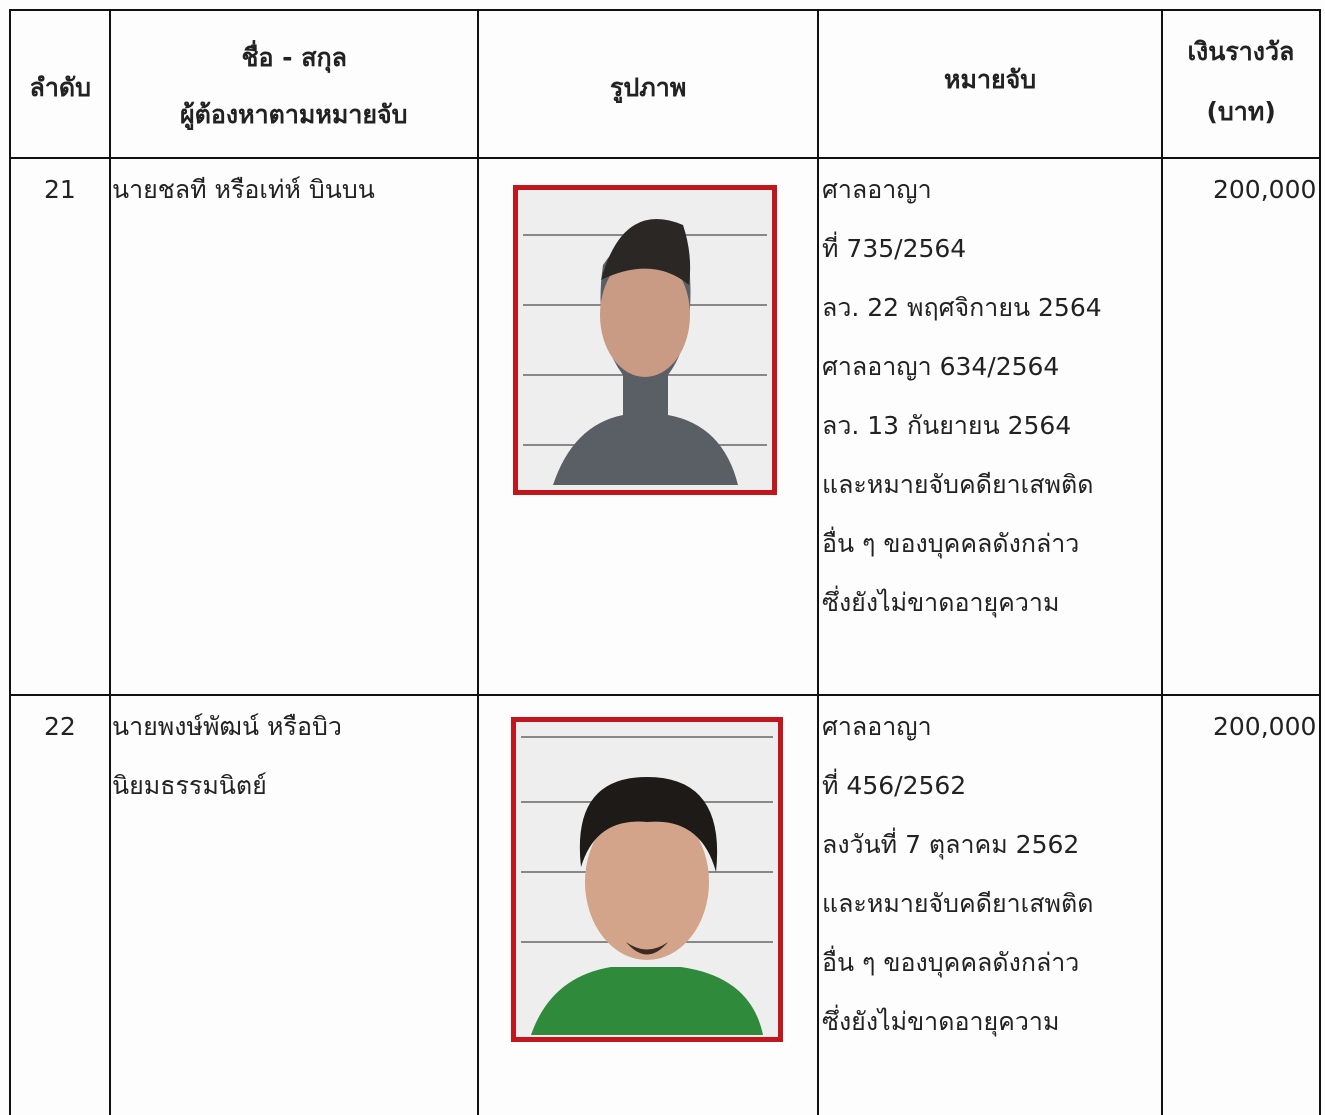  What do you see at coordinates (941, 366) in the screenshot?
I see `warrant-line: ศาลอาญา 634/2564` at bounding box center [941, 366].